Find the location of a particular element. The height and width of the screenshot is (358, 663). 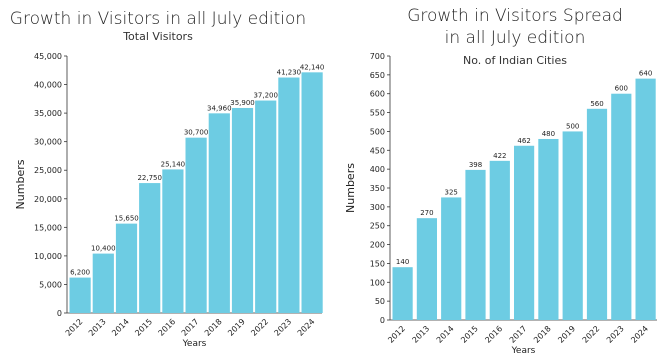

y-tick-label: 30,000 is located at coordinates (48, 142).